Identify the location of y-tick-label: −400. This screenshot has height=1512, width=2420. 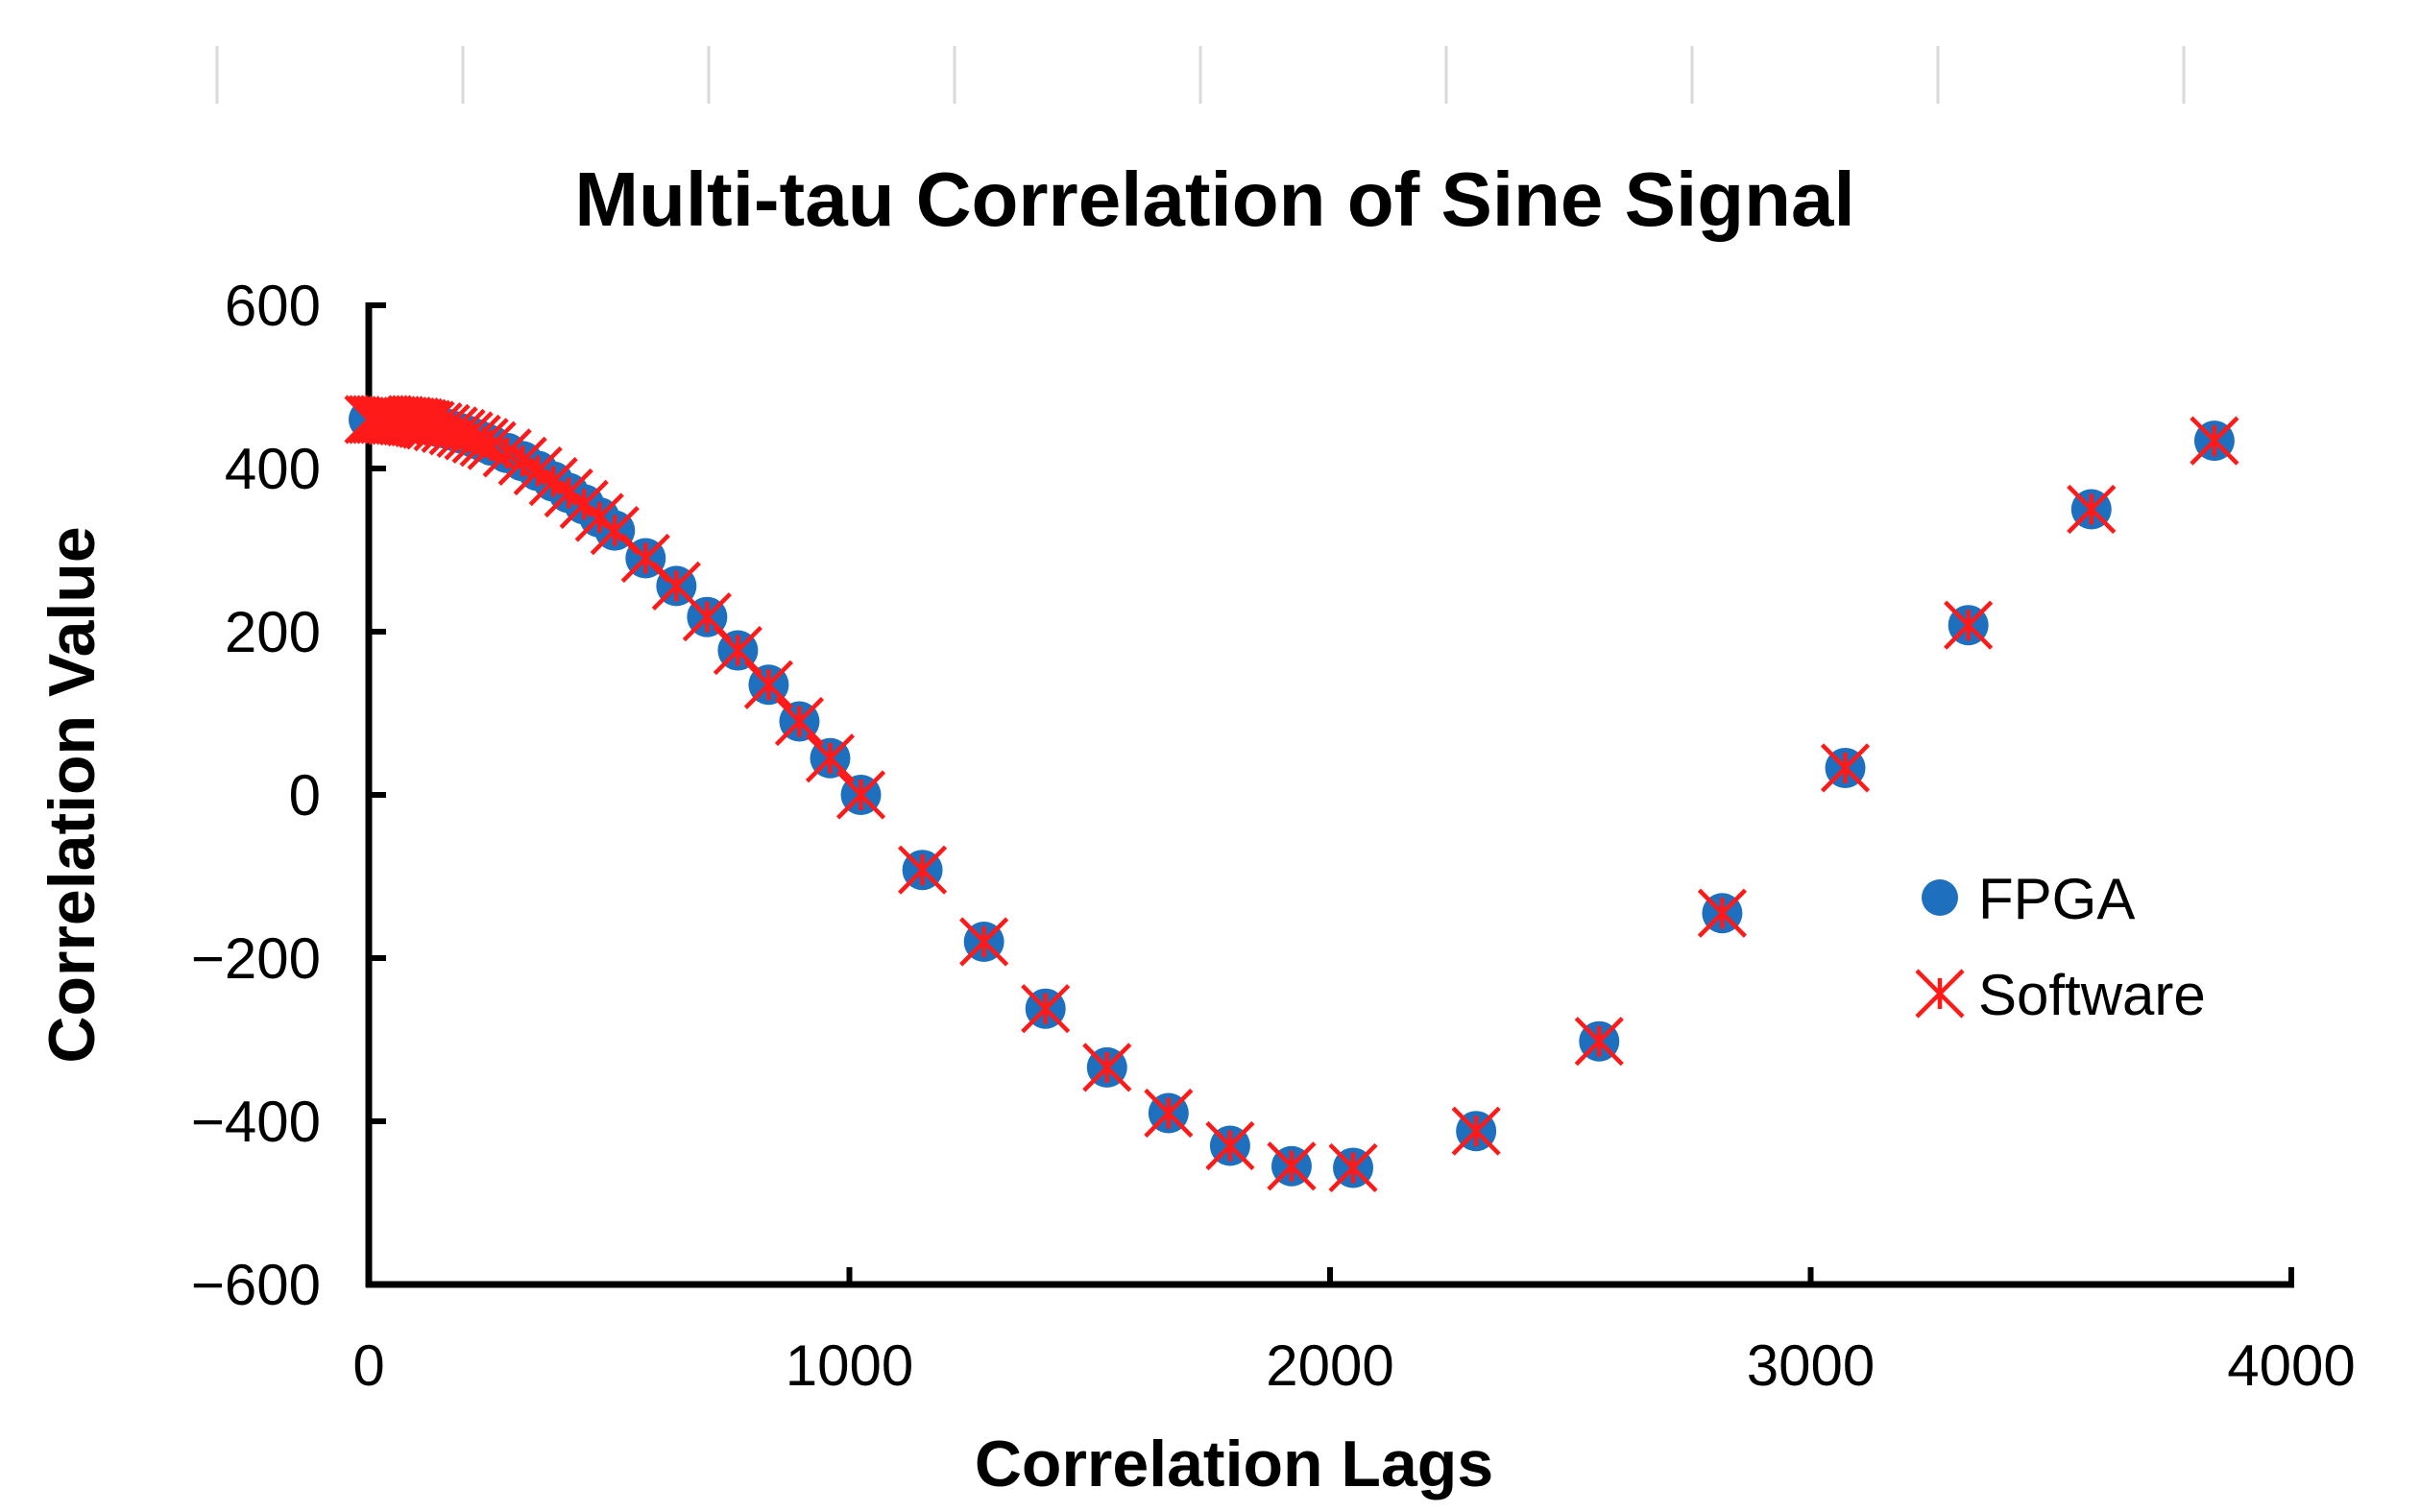
(256, 1122).